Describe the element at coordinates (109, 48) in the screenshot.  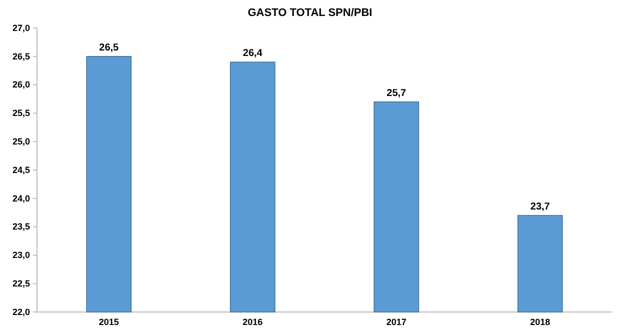
I see `data-label: 26,5` at that location.